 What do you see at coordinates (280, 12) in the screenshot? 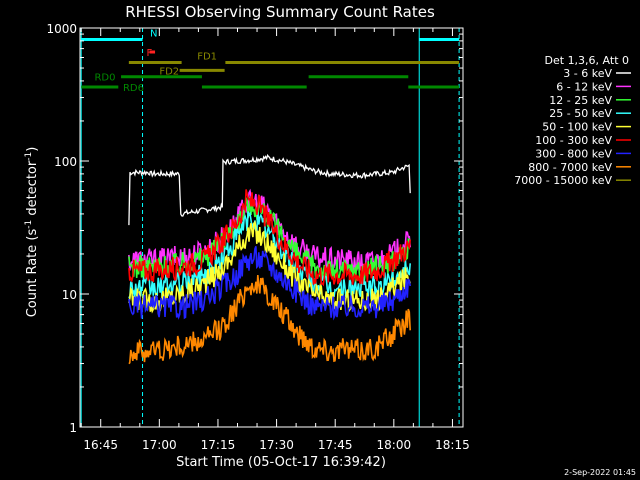
I see `chart-title: RHESSI Observing Summary Count Rates` at bounding box center [280, 12].